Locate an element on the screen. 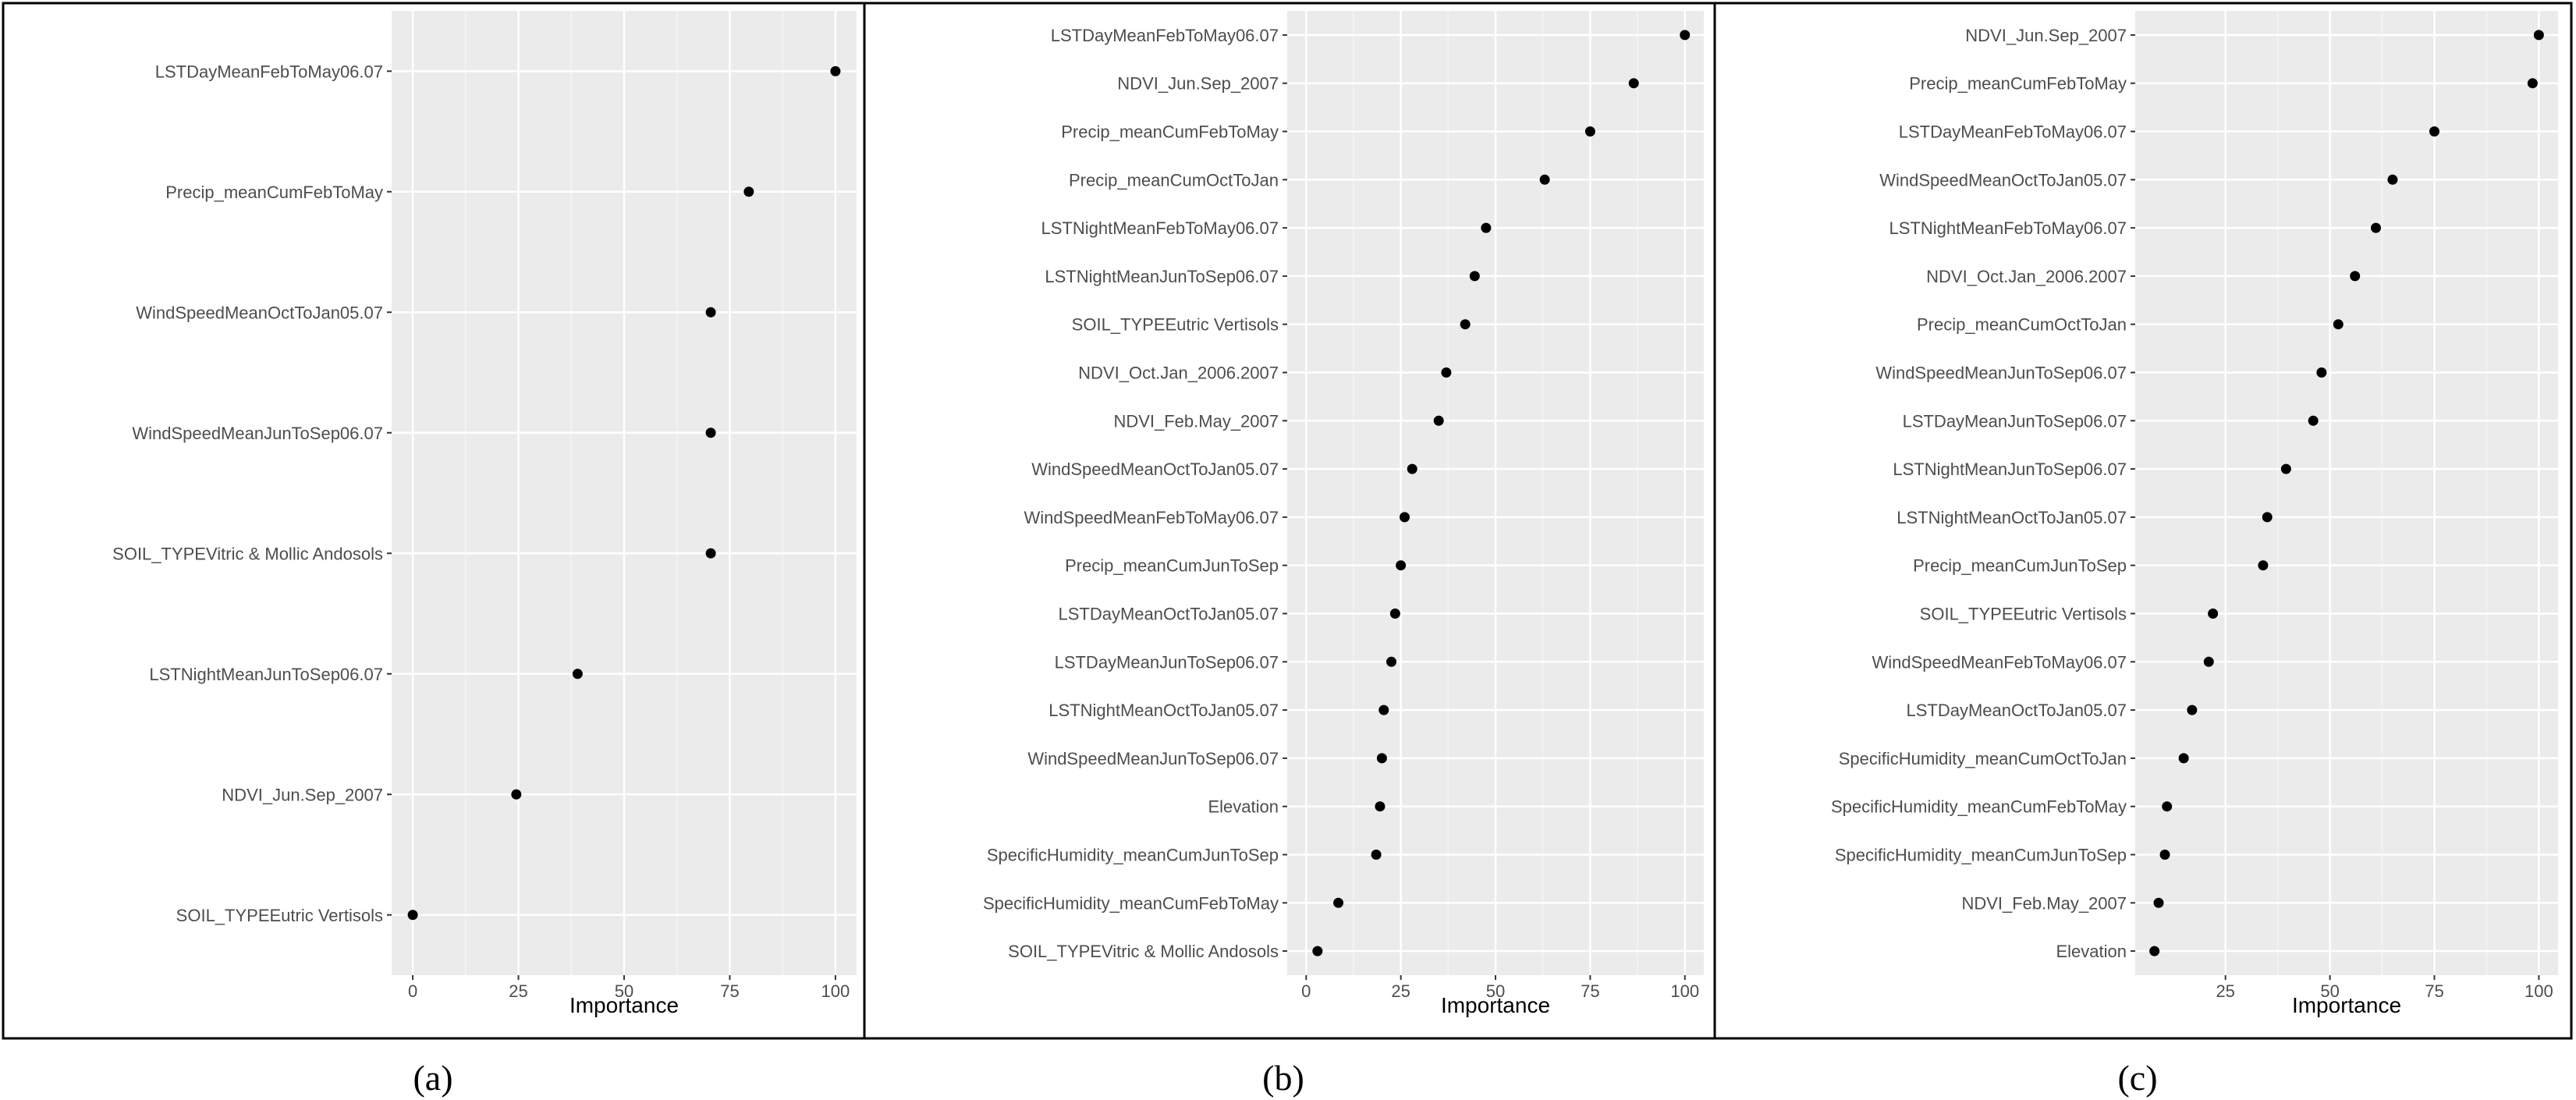  panel-c-x-axis-title: Importance is located at coordinates (2346, 1005).